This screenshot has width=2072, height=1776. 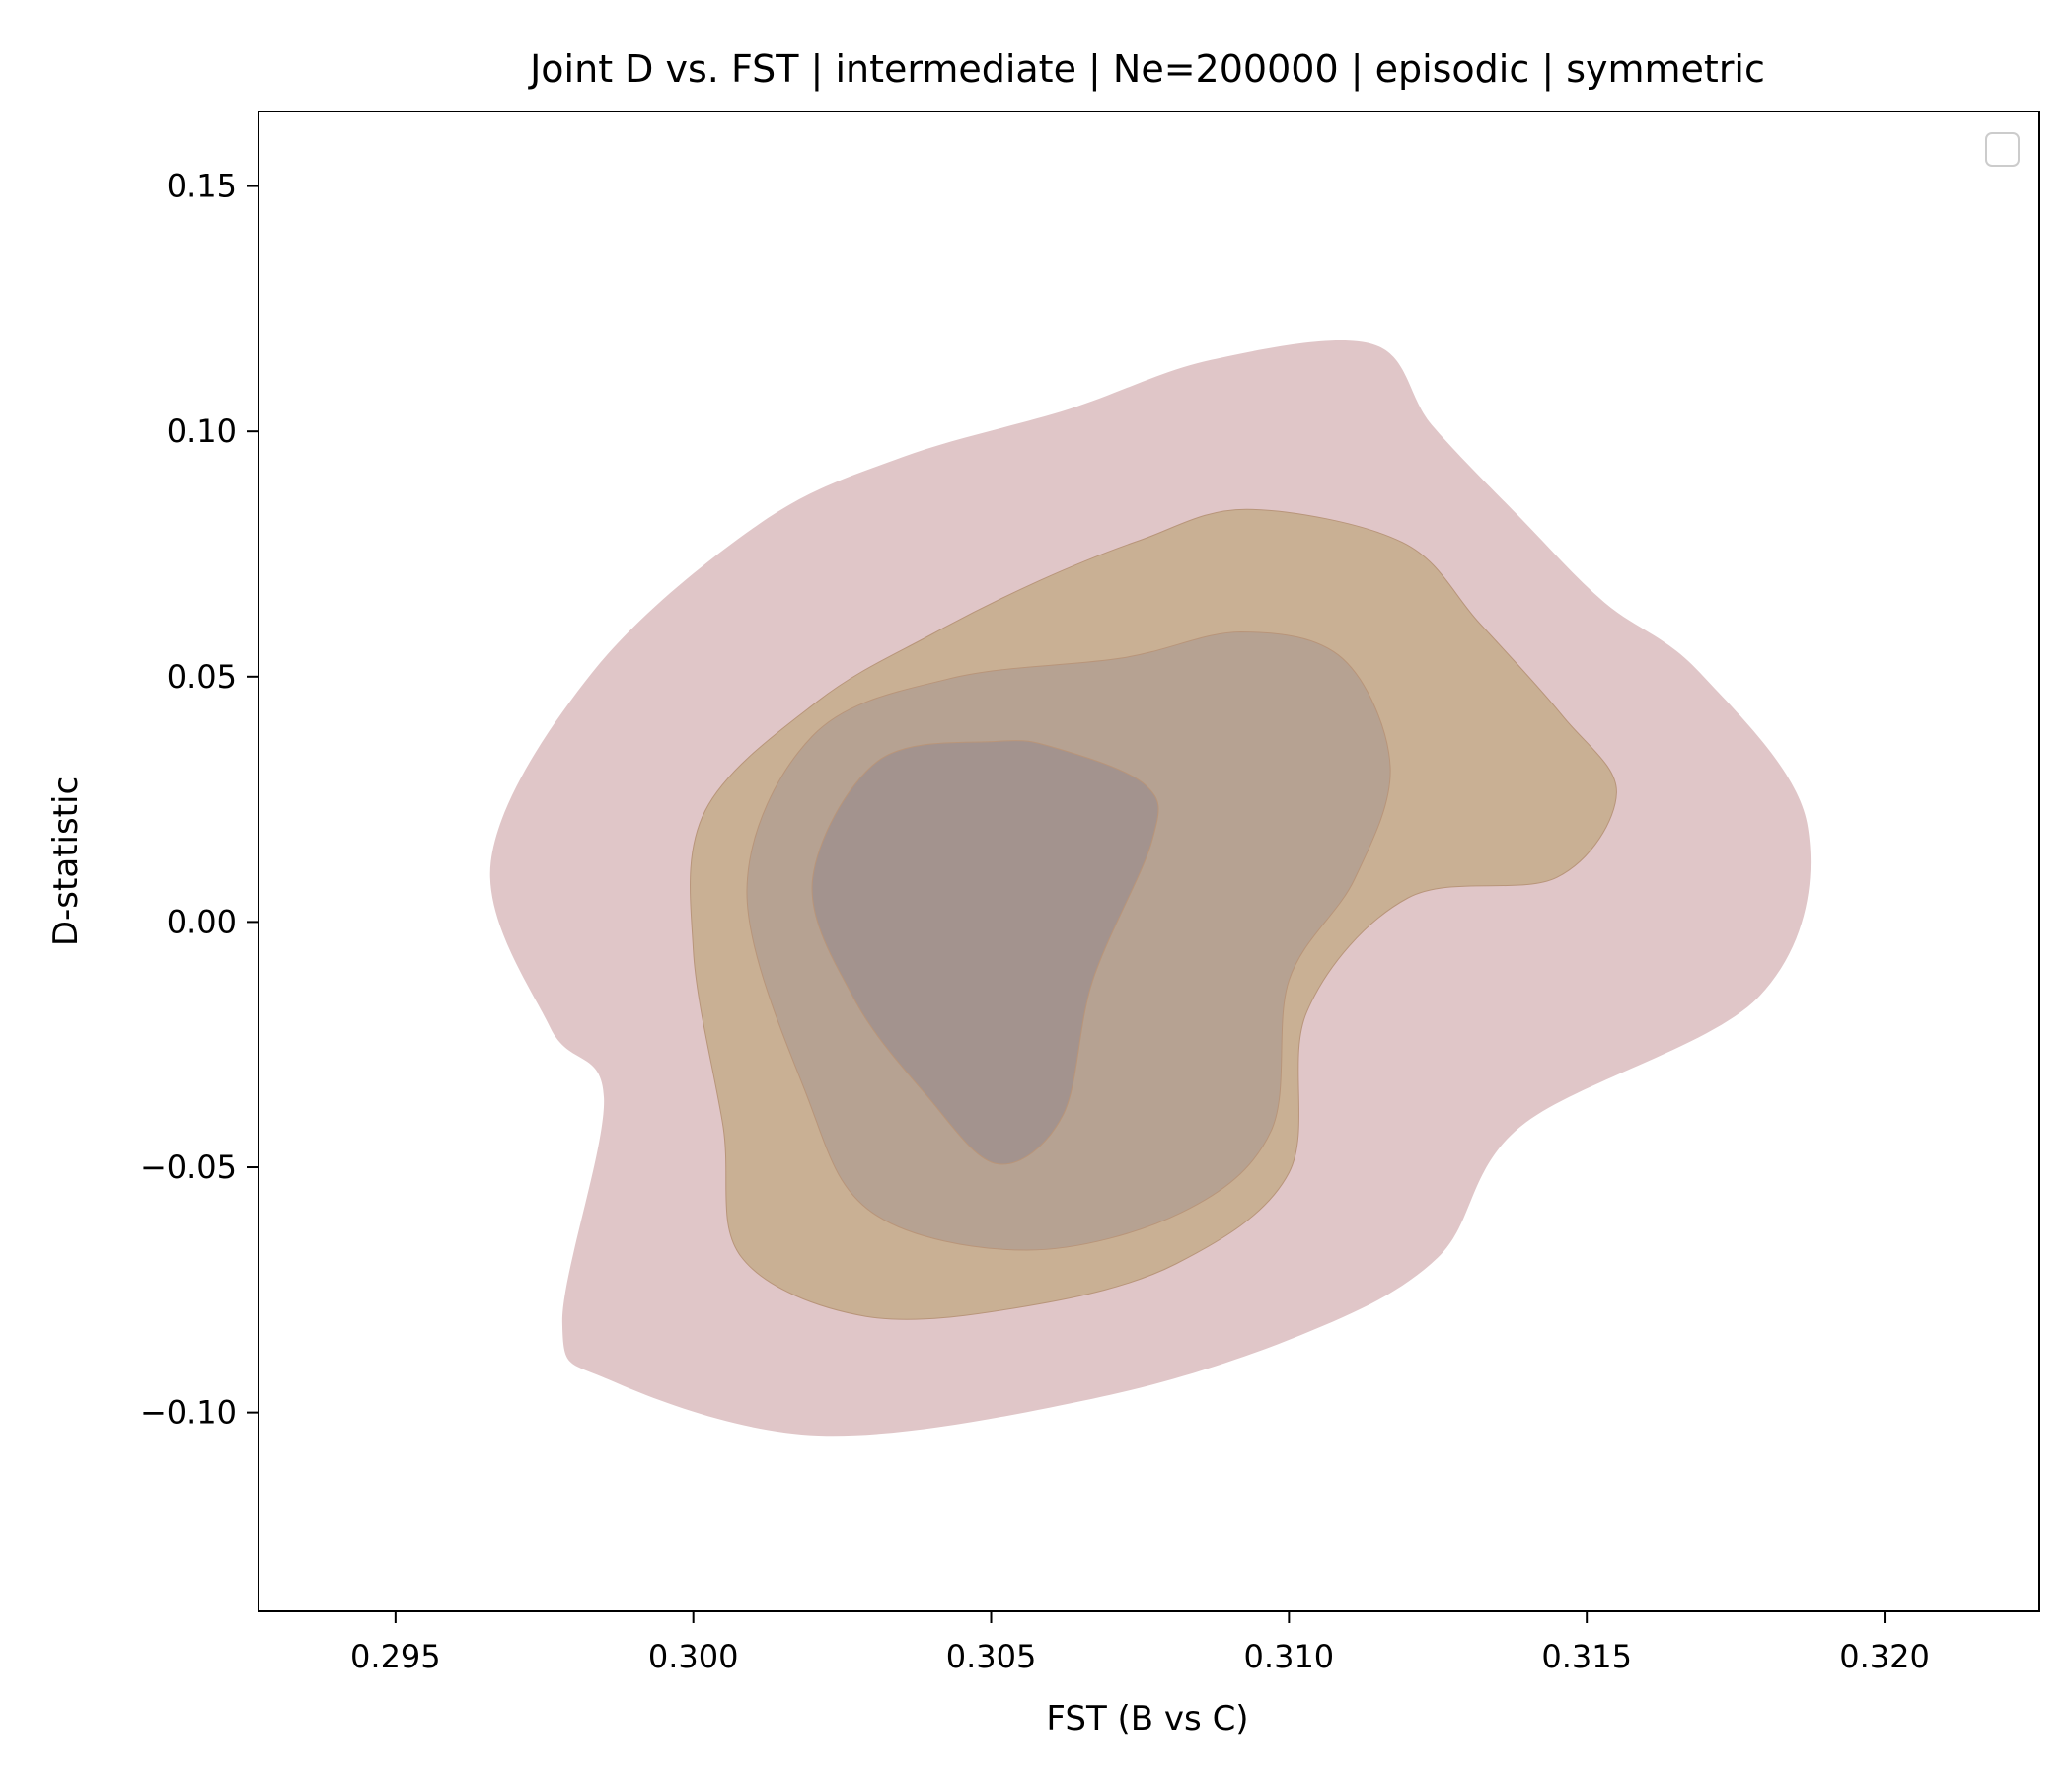 What do you see at coordinates (202, 677) in the screenshot?
I see `y-tick-label: 0.05` at bounding box center [202, 677].